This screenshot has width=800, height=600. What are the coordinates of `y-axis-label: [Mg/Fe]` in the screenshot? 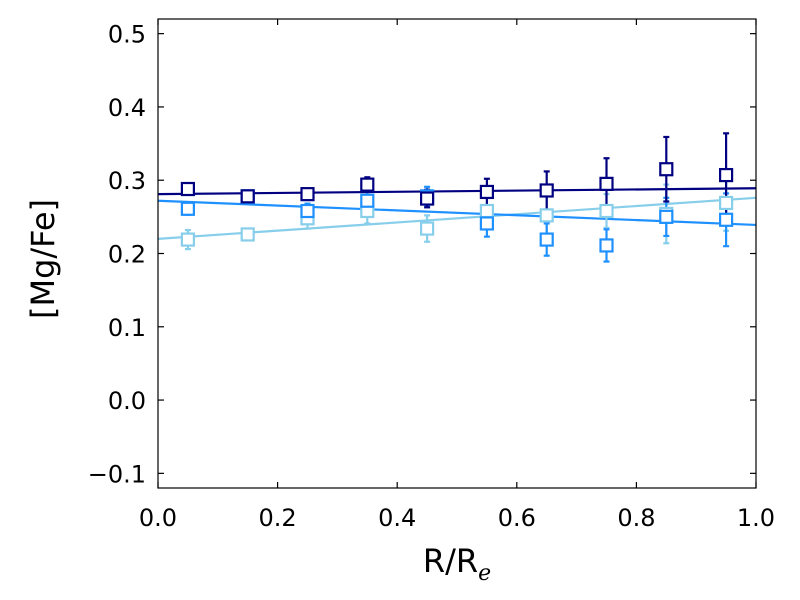 It's located at (43, 259).